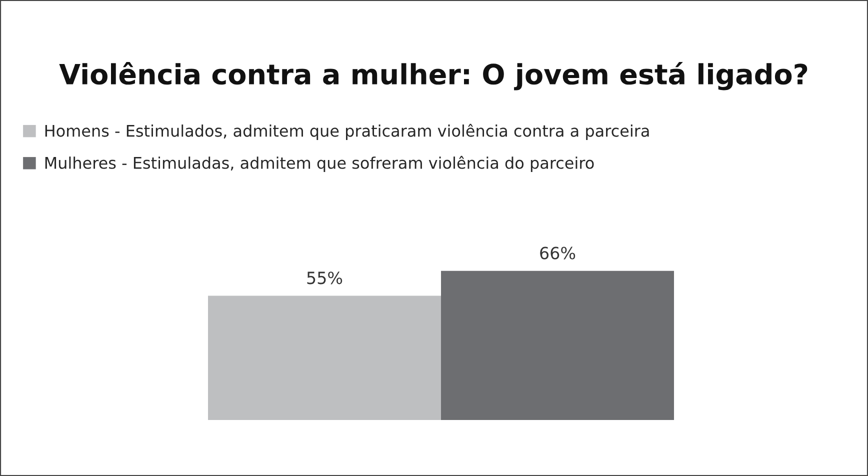 The image size is (868, 476). Describe the element at coordinates (558, 253) in the screenshot. I see `data-label: 66%` at that location.